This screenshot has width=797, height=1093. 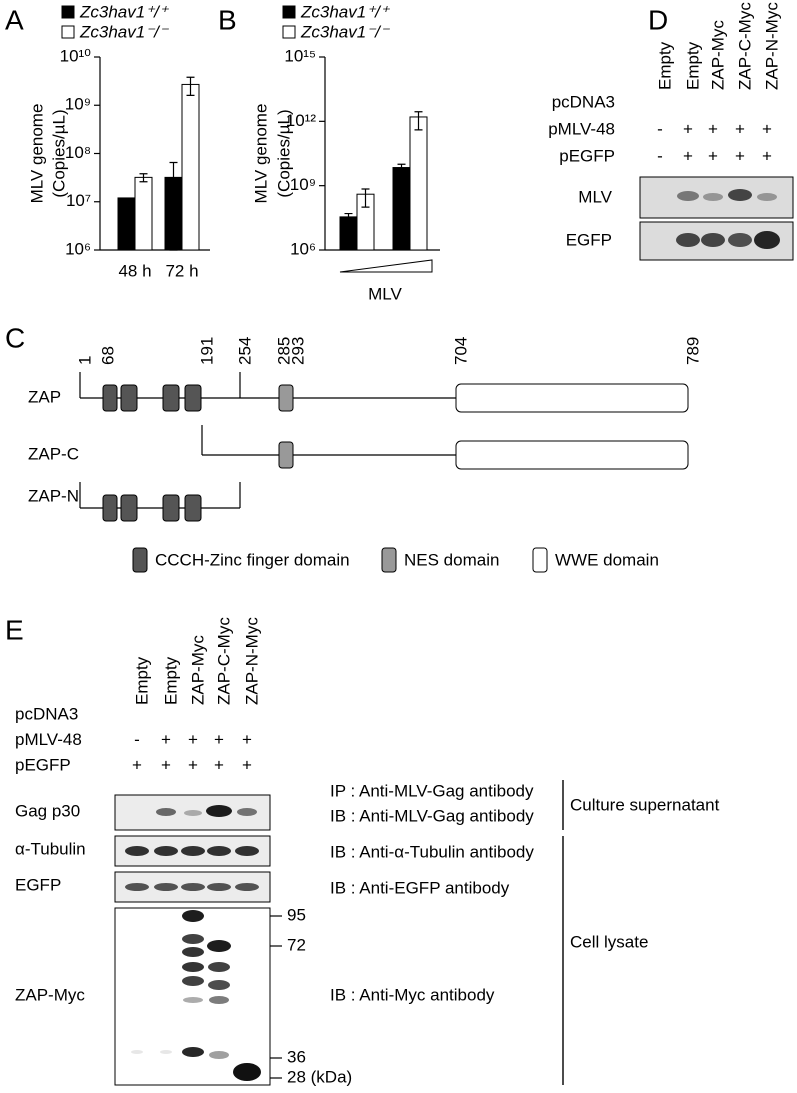 What do you see at coordinates (645, 804) in the screenshot?
I see `fraction-label: Culture supernatant` at bounding box center [645, 804].